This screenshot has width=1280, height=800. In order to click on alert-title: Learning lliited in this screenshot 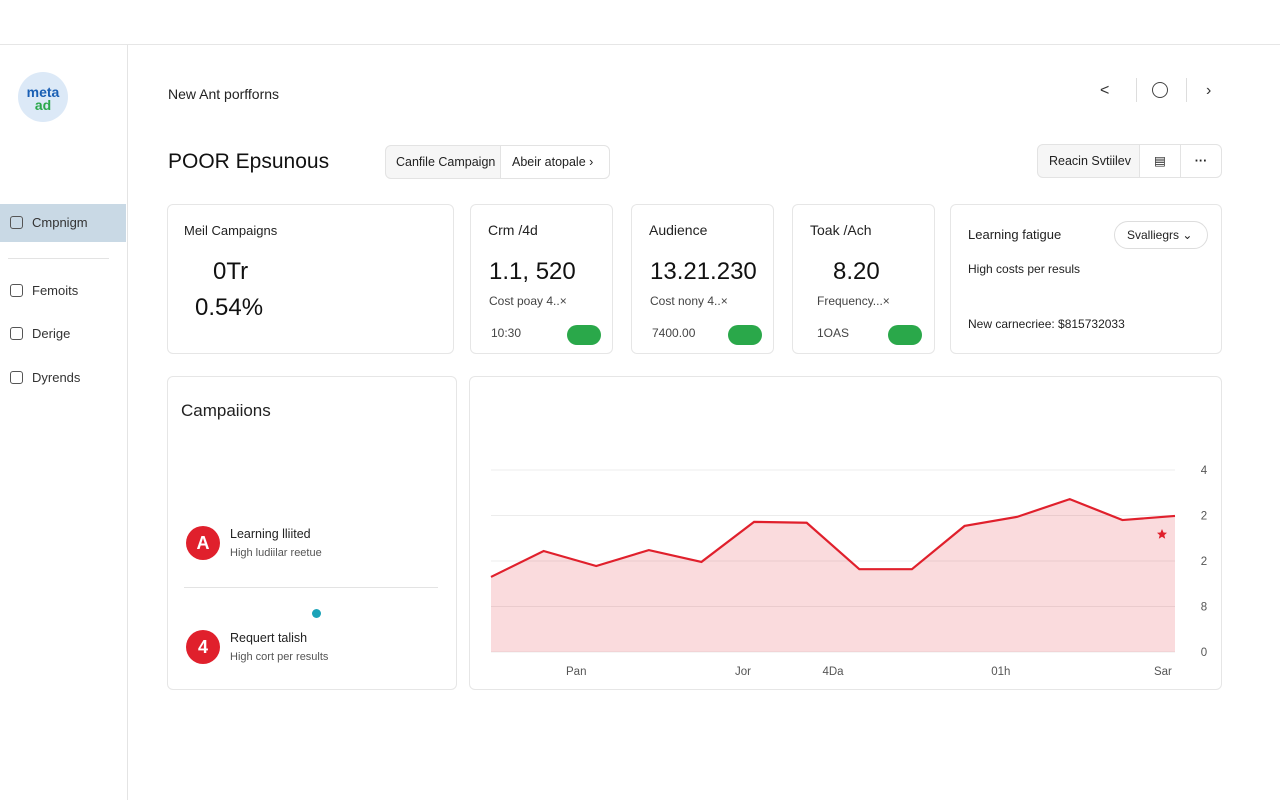, I will do `click(270, 534)`.